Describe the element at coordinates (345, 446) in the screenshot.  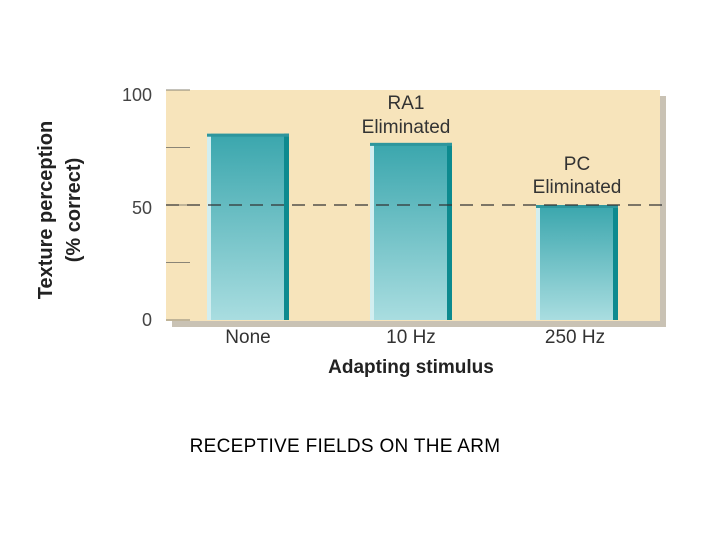
I see `slide-caption: RECEPTIVE FIELDS ON THE ARM` at that location.